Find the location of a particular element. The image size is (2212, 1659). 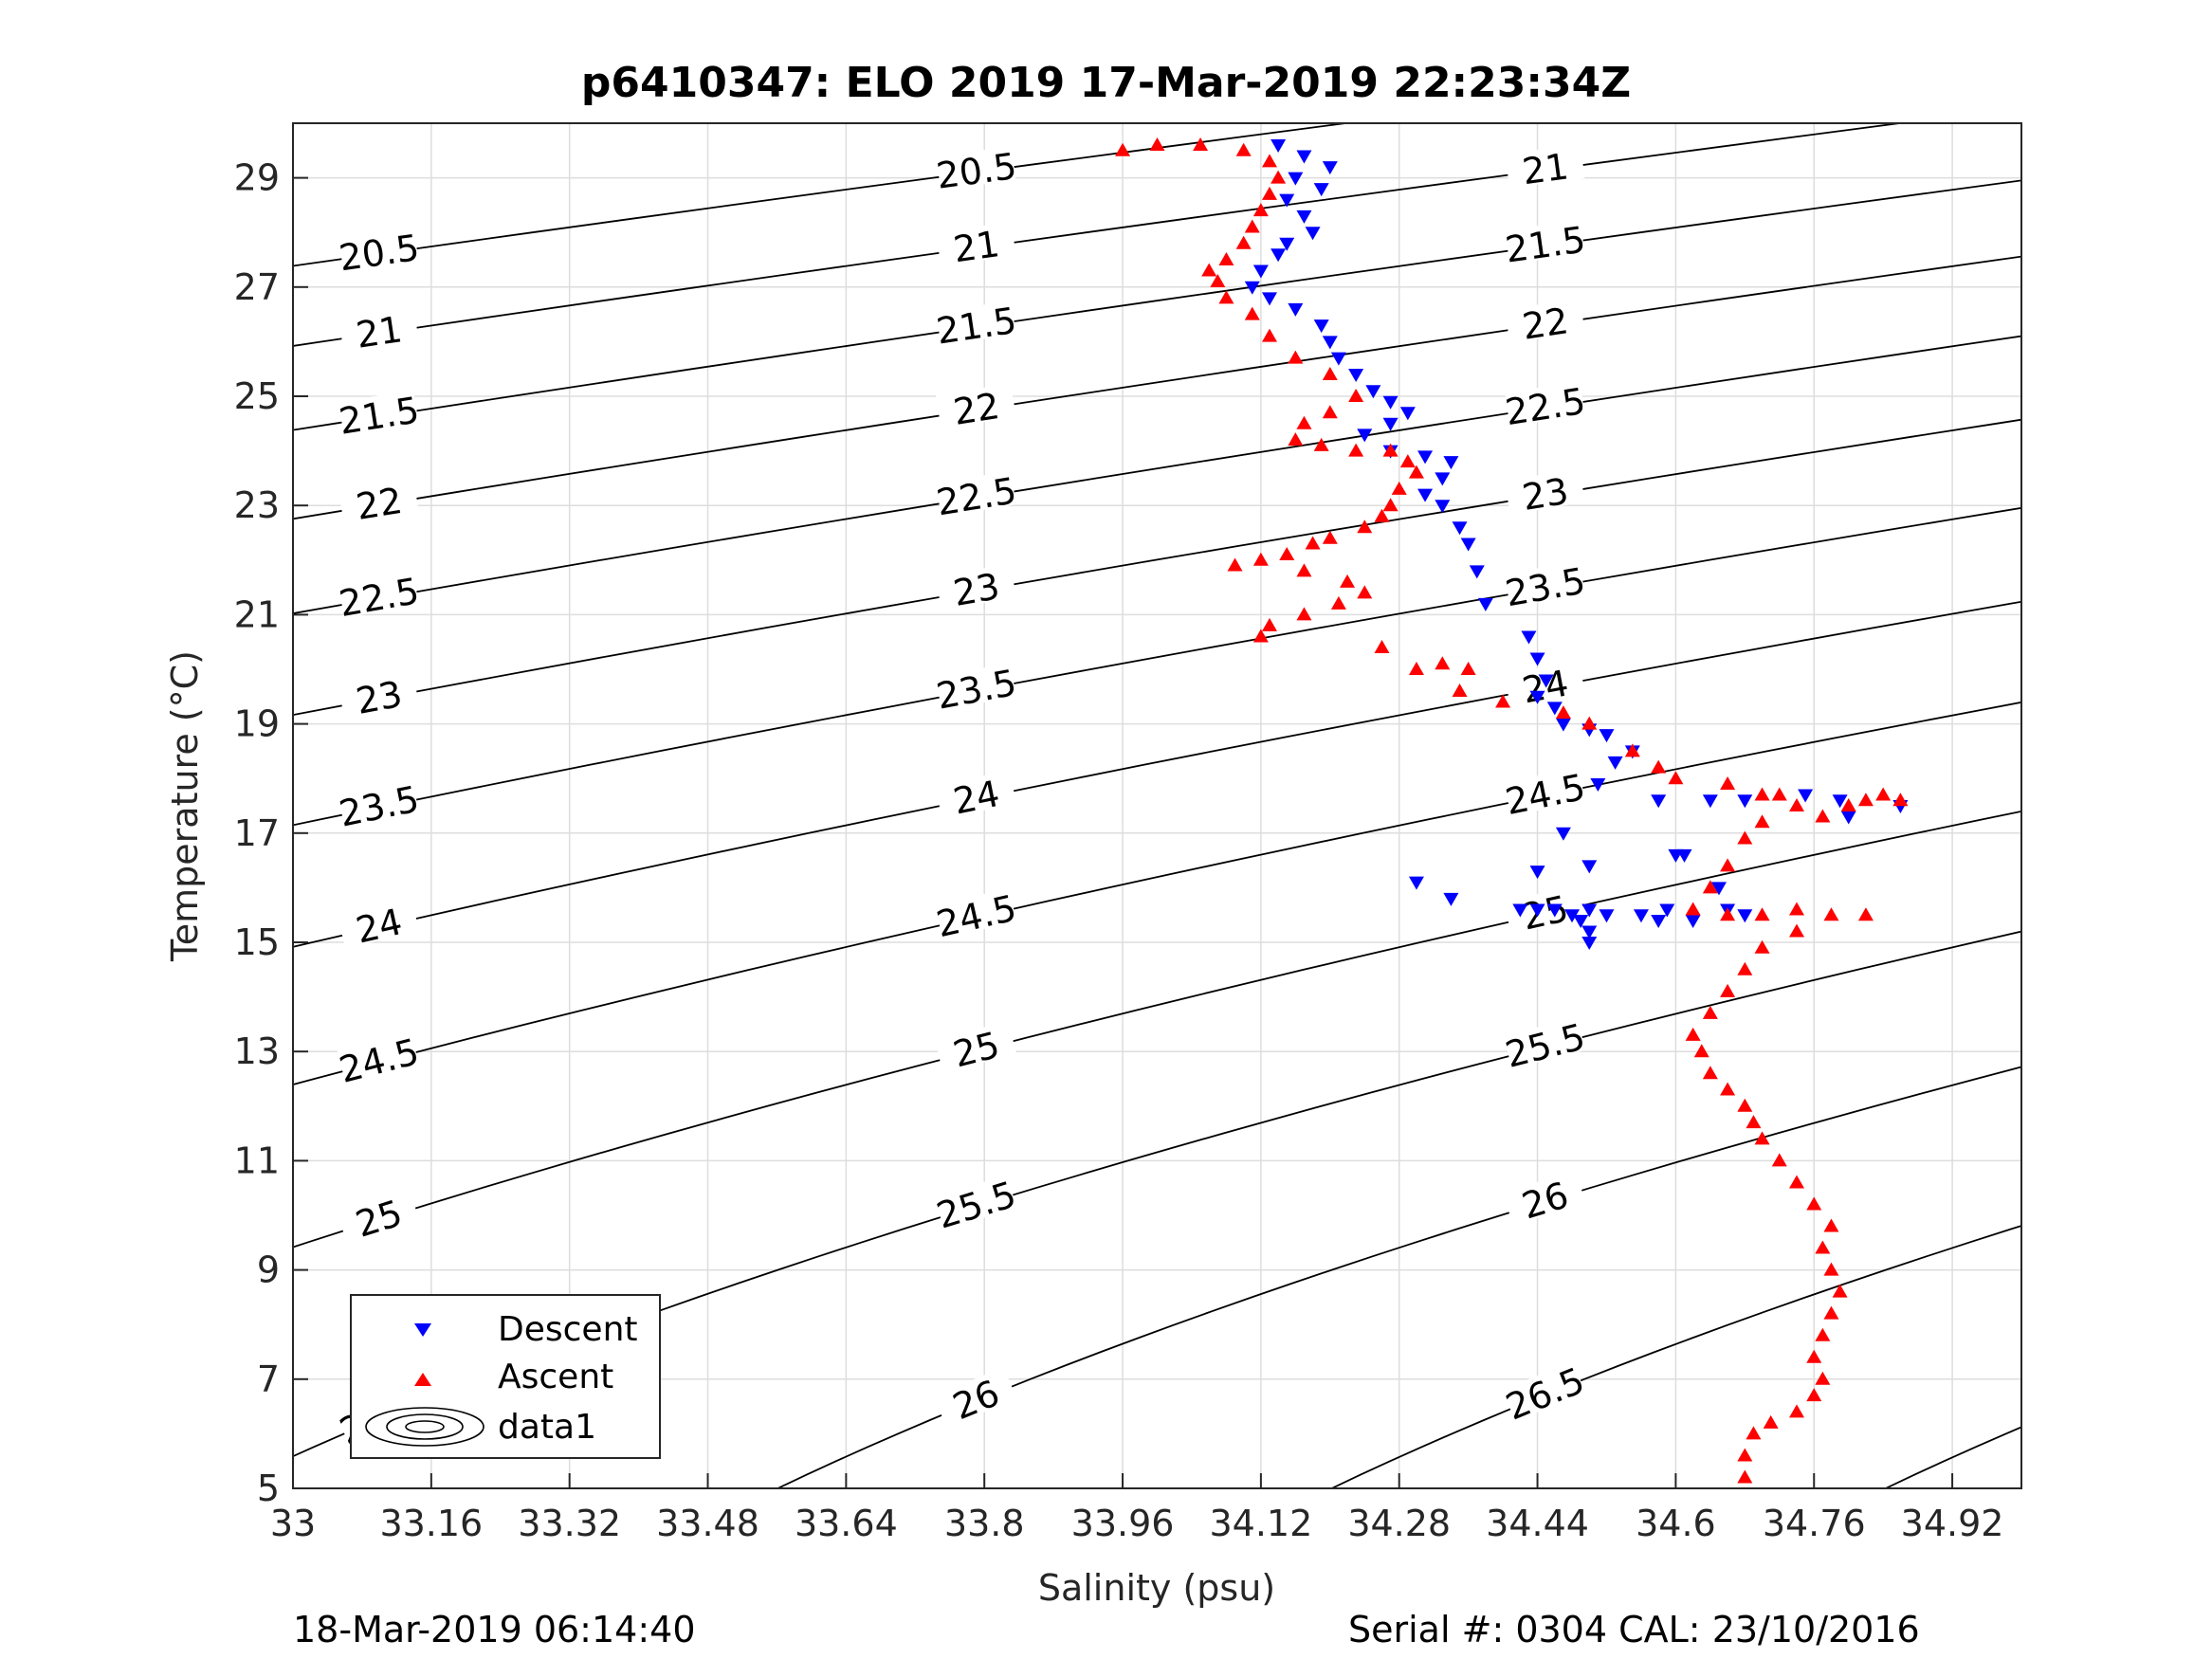

isopycnal-line is located at coordinates (1675, 1356).